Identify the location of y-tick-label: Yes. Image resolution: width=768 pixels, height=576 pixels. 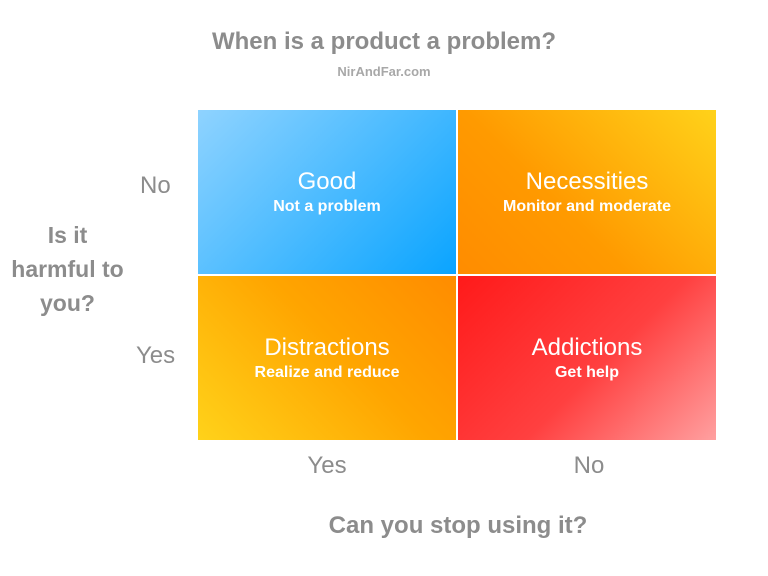
(156, 355).